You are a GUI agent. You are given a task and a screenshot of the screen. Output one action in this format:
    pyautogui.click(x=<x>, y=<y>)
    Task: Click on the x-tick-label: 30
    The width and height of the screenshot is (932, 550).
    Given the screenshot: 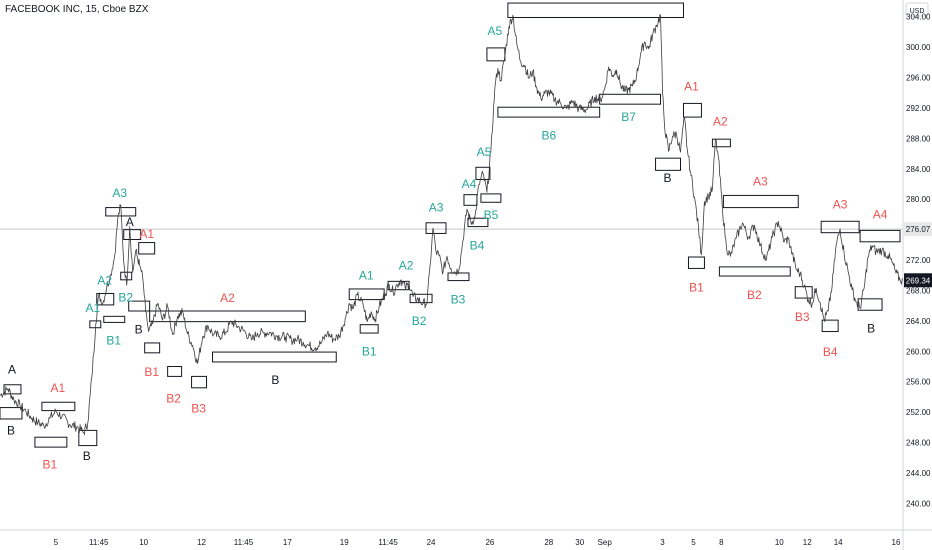 What is the action you would take?
    pyautogui.click(x=579, y=542)
    